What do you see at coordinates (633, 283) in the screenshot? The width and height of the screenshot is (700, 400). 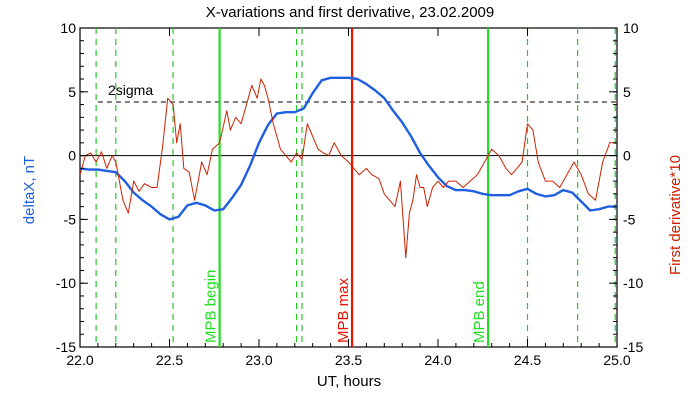 I see `y-tick-label-right-4: -10` at bounding box center [633, 283].